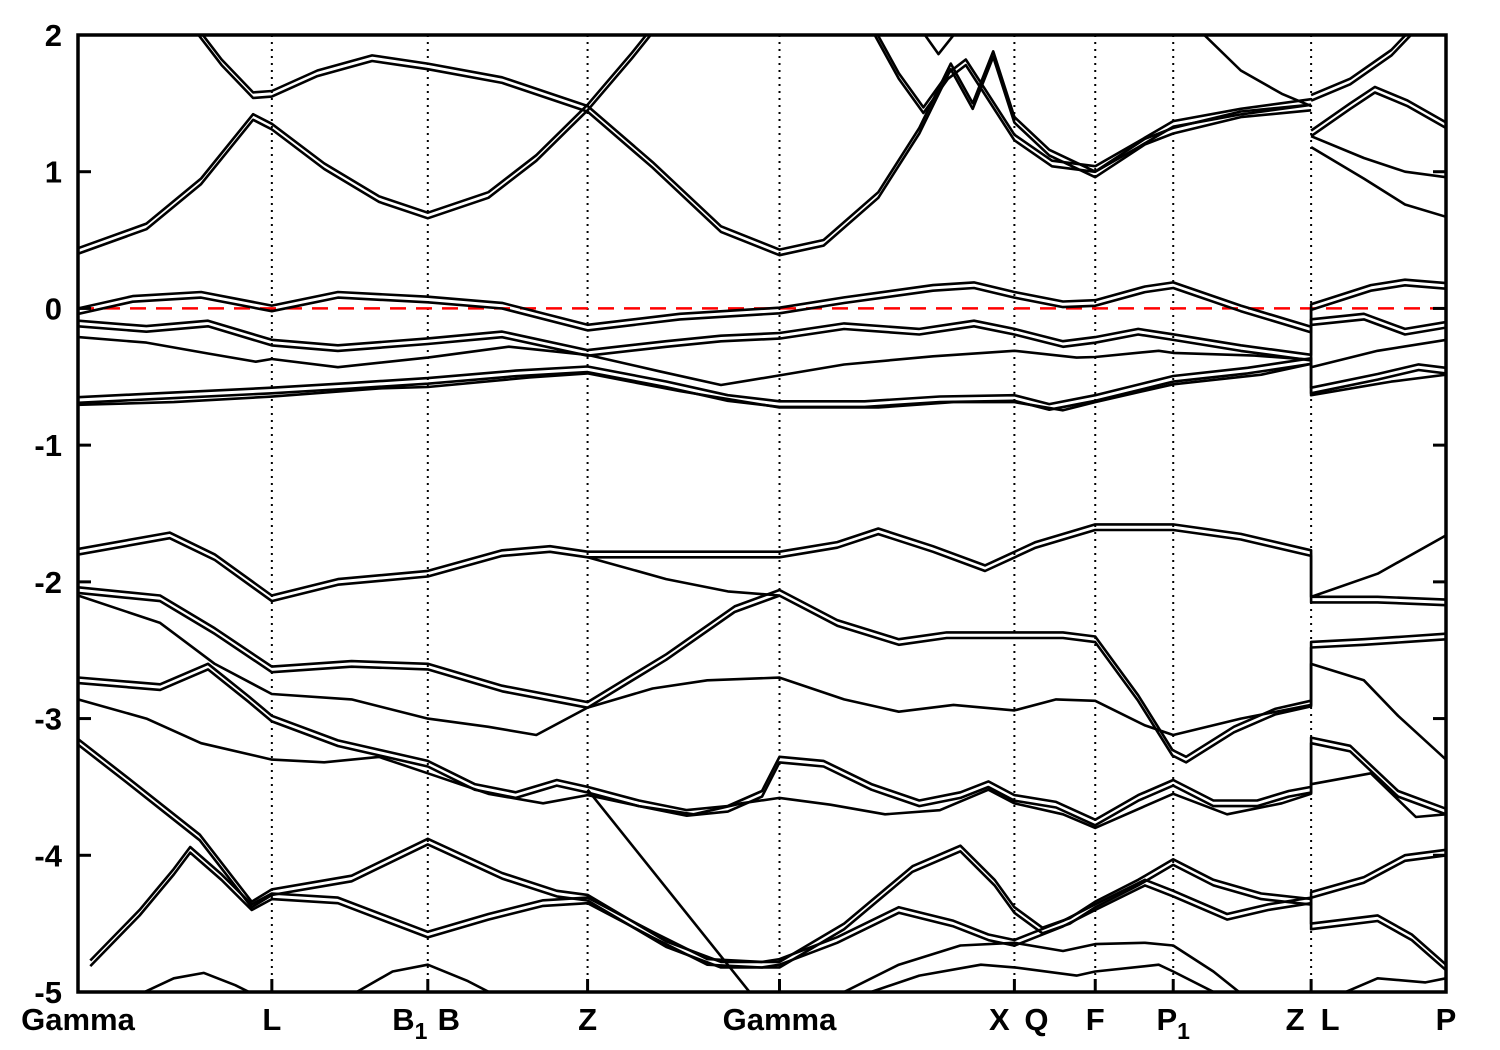  What do you see at coordinates (449, 1019) in the screenshot?
I see `x-axis-label-B-3: B` at bounding box center [449, 1019].